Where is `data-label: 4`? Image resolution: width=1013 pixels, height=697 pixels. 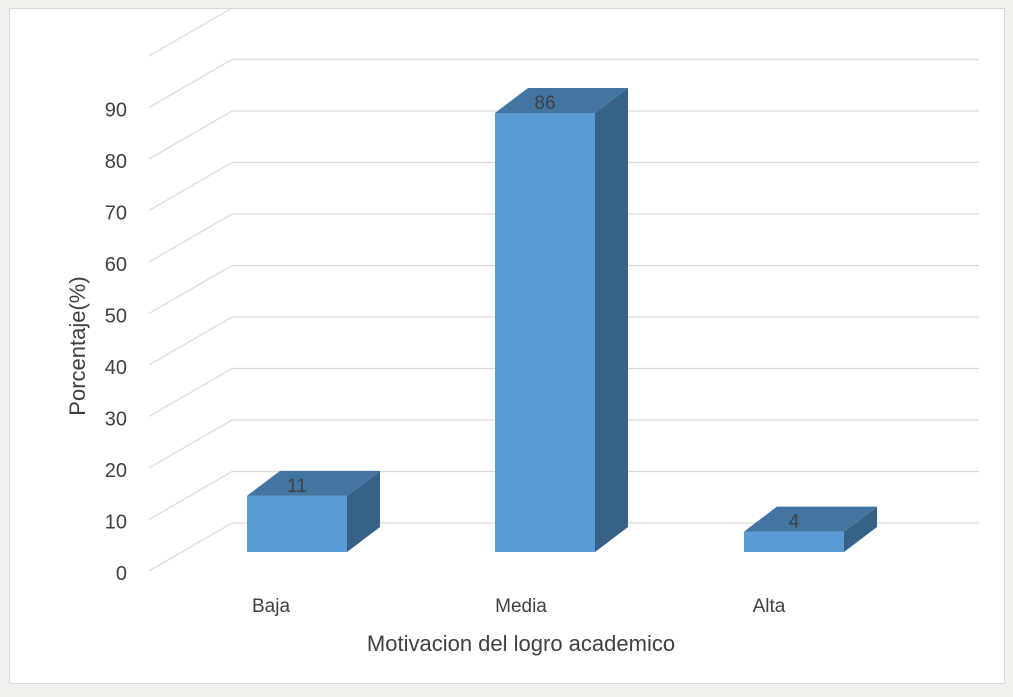 data-label: 4 is located at coordinates (794, 522).